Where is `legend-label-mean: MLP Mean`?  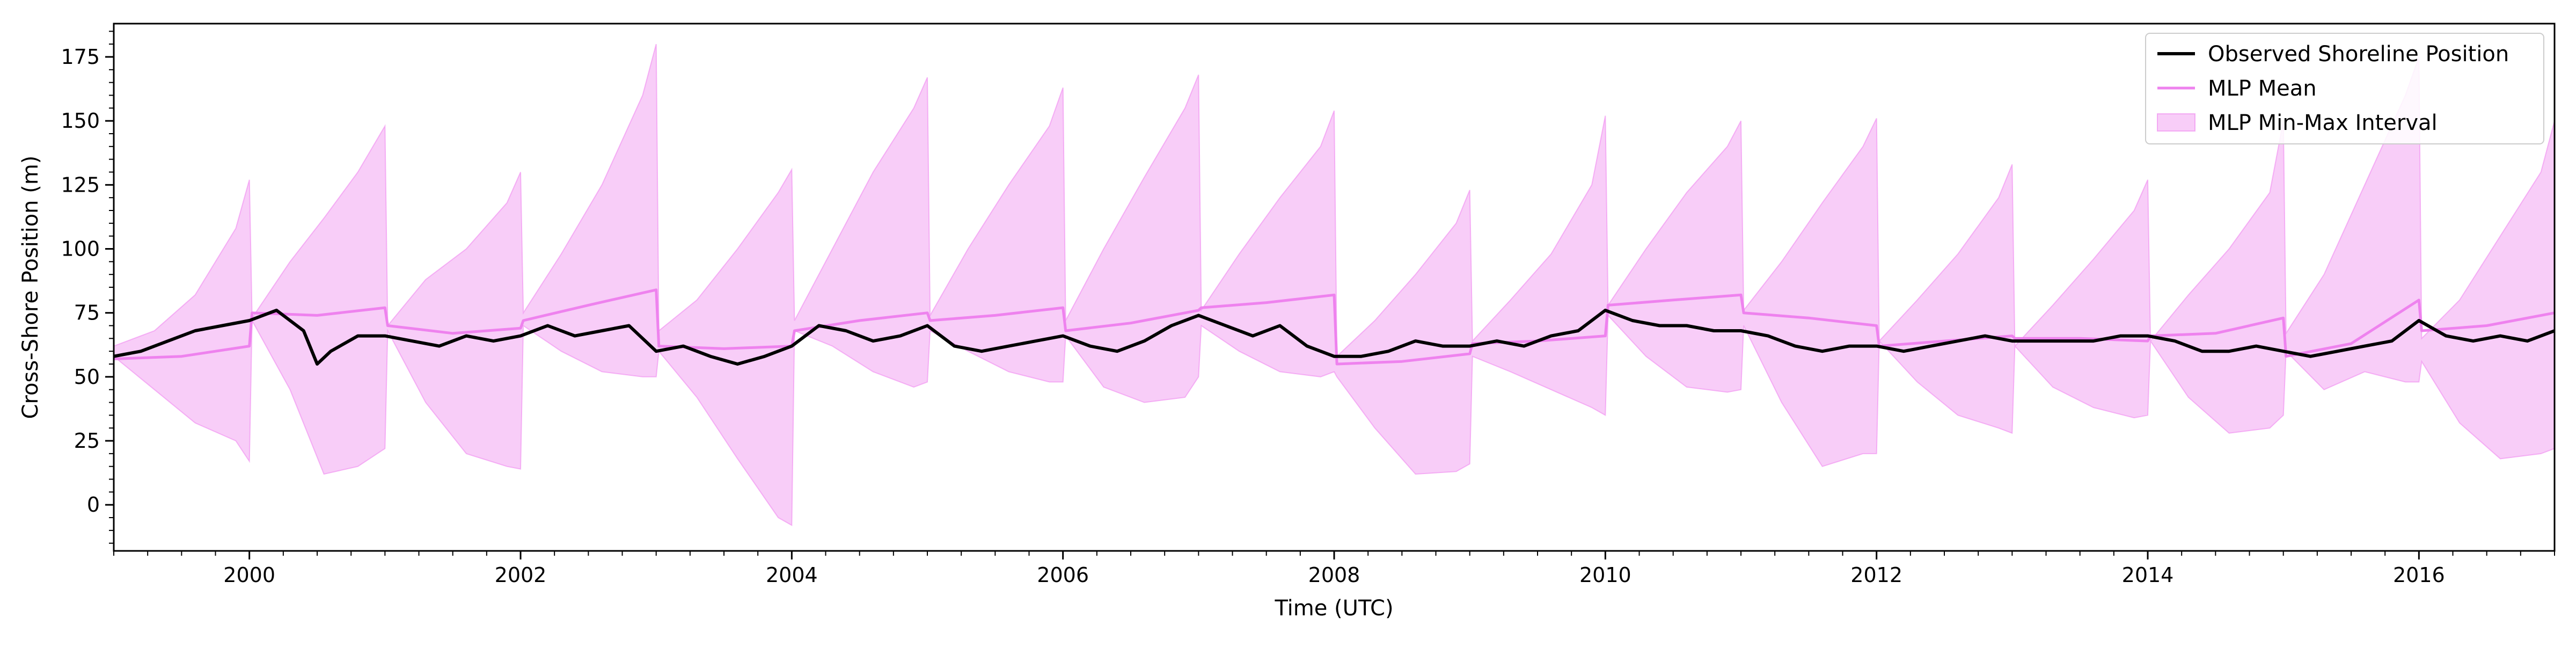
legend-label-mean: MLP Mean is located at coordinates (2262, 88).